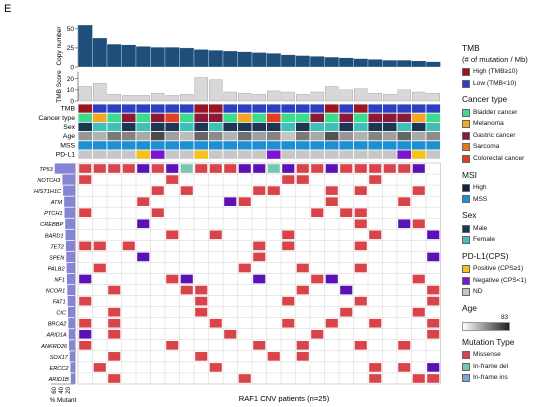 This screenshot has width=550, height=407. I want to click on gene-label: CIC, so click(61, 314).